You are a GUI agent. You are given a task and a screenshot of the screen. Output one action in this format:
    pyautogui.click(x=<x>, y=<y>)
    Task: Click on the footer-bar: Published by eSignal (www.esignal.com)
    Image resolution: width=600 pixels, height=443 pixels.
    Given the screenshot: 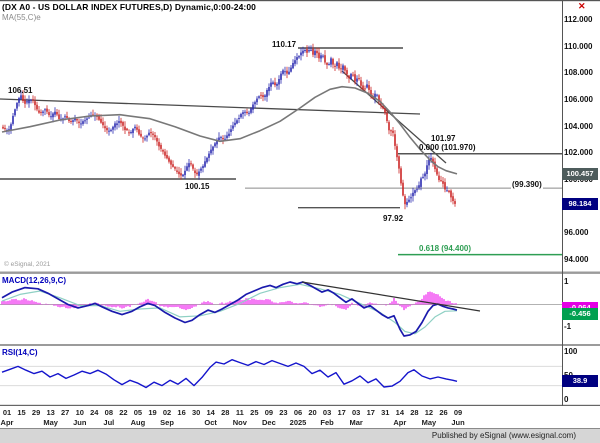 What is the action you would take?
    pyautogui.click(x=300, y=435)
    